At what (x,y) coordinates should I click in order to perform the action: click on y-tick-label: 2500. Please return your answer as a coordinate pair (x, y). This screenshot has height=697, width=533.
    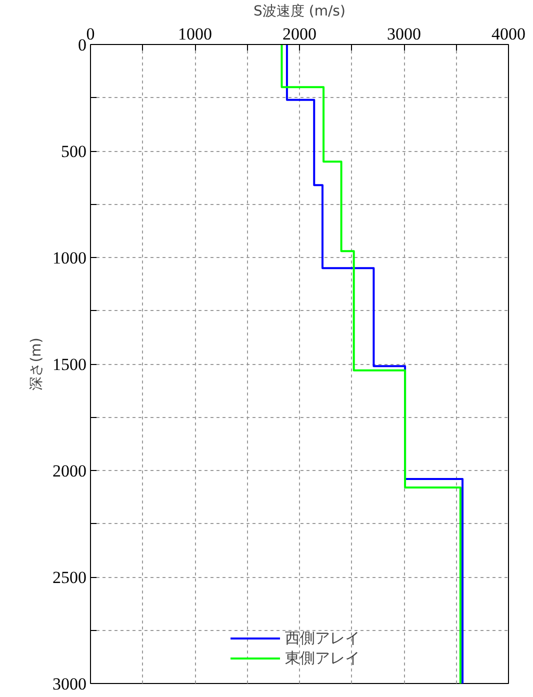
    Looking at the image, I should click on (69, 577).